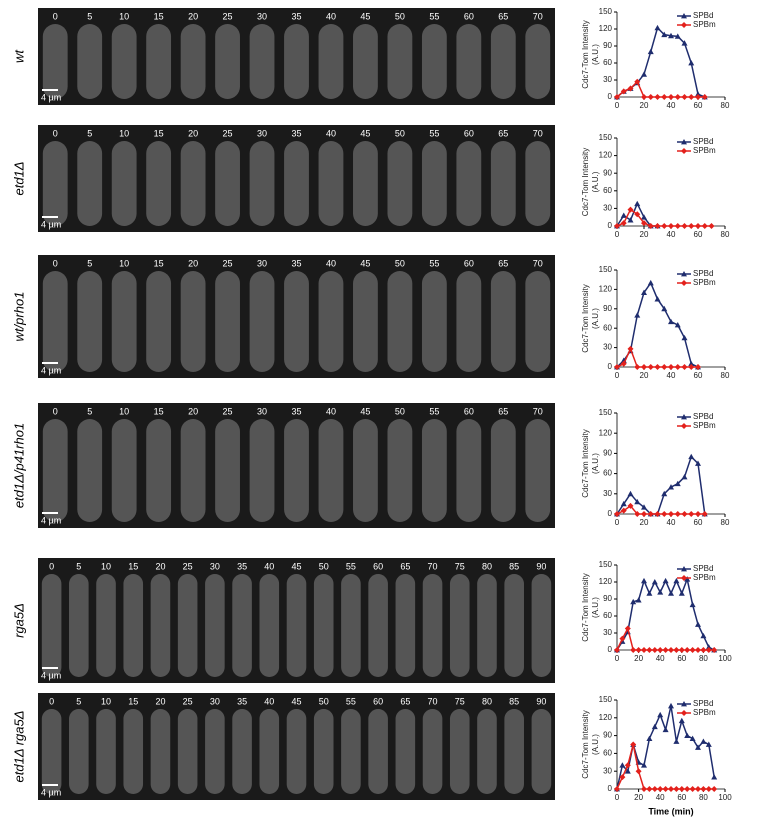  I want to click on time-label: 0, so click(55, 411).